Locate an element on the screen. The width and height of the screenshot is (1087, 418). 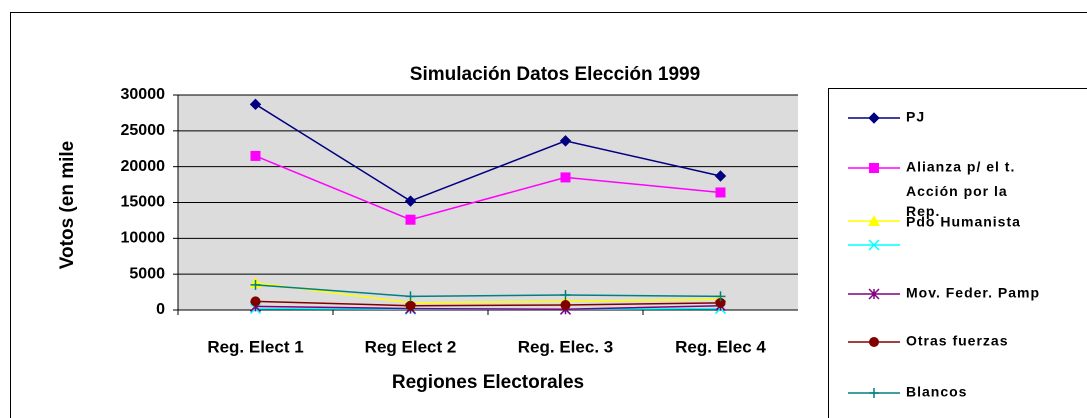
legend-label: Pdo Humanista is located at coordinates (963, 222).